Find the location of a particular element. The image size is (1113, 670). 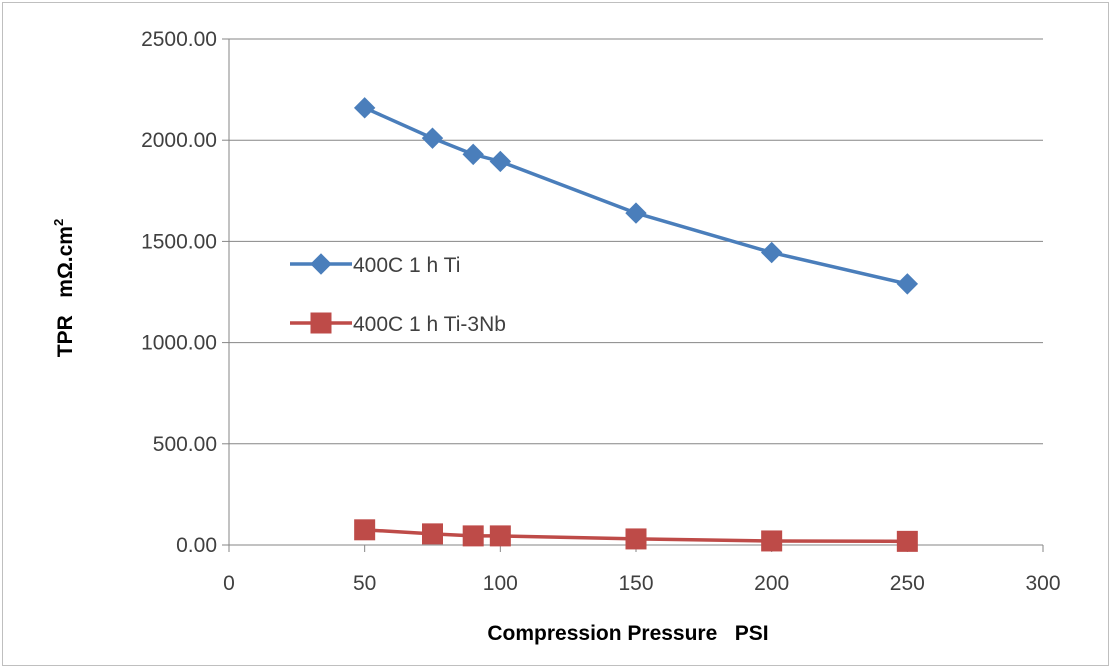

legend: 400C 1 h Ti 400C 1 h Ti-3Nb is located at coordinates (398, 294).